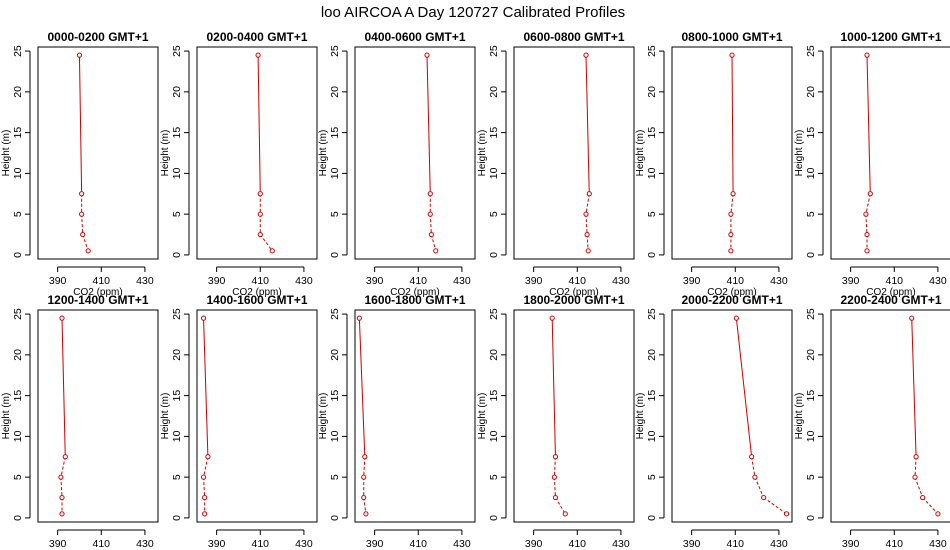  I want to click on panel-title: 2200-2400 GMT+1, so click(890, 300).